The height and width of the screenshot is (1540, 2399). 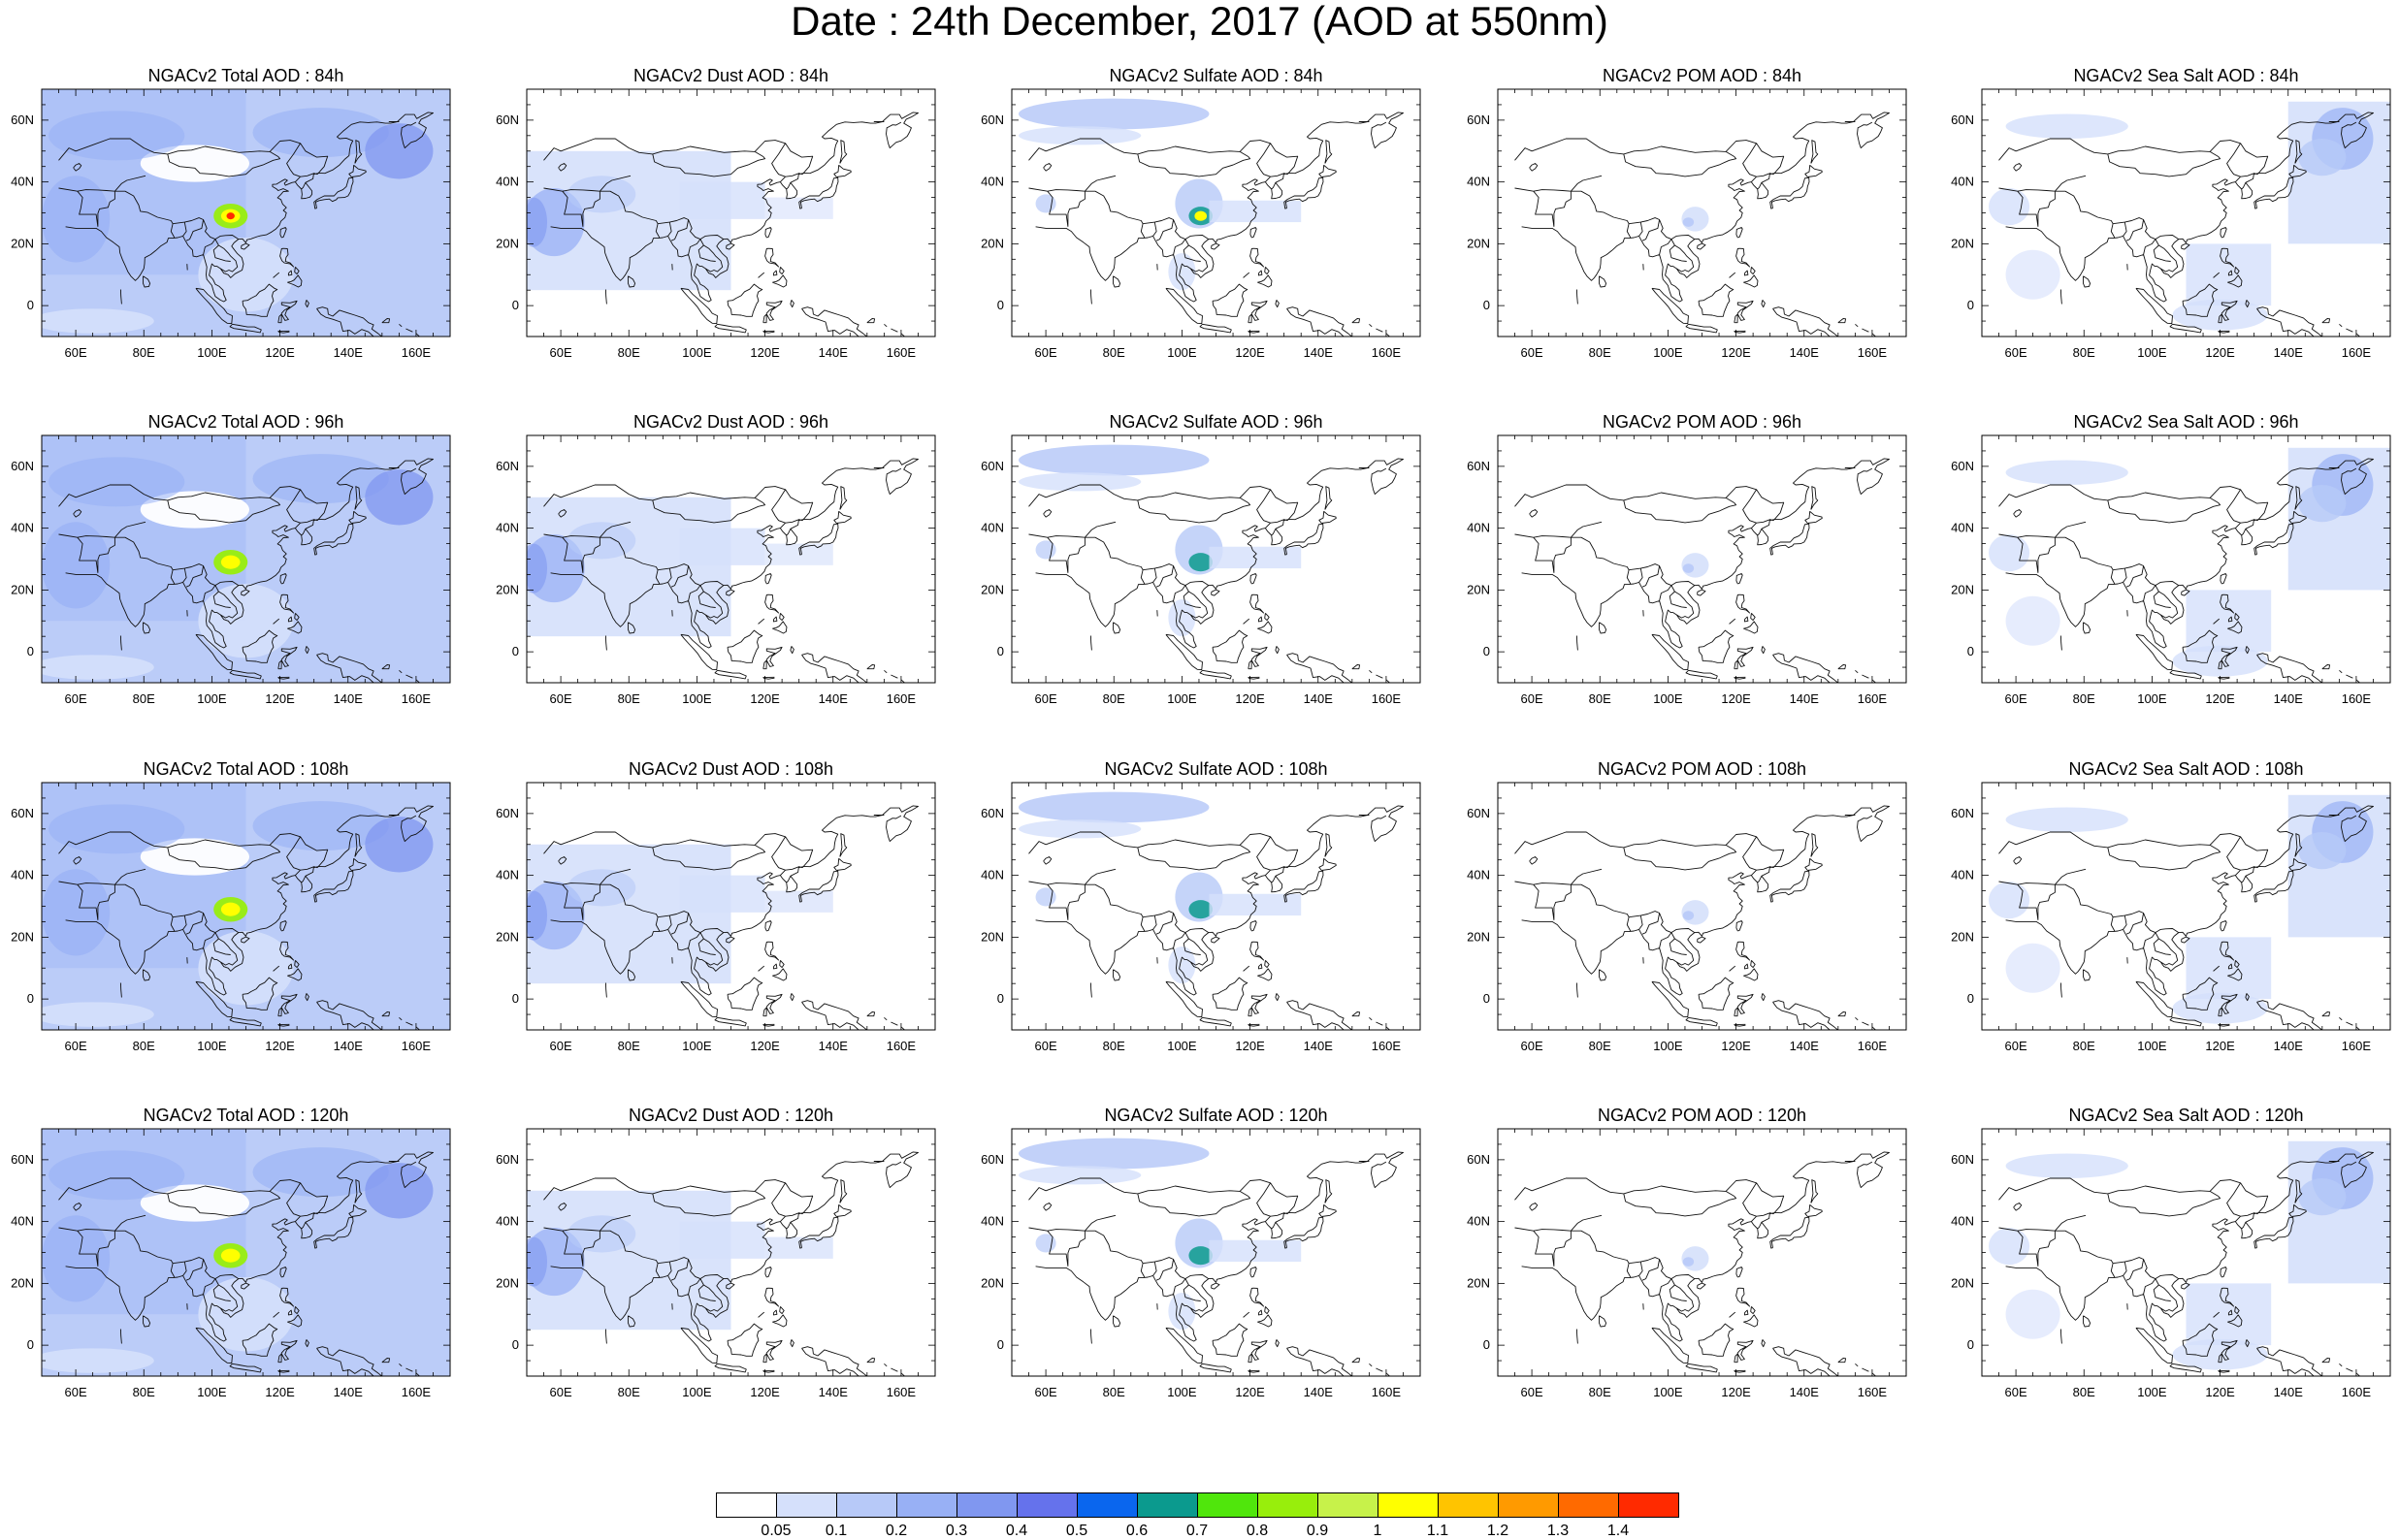 I want to click on panel-title: NGACv2 Dust AOD : 84h, so click(x=730, y=75).